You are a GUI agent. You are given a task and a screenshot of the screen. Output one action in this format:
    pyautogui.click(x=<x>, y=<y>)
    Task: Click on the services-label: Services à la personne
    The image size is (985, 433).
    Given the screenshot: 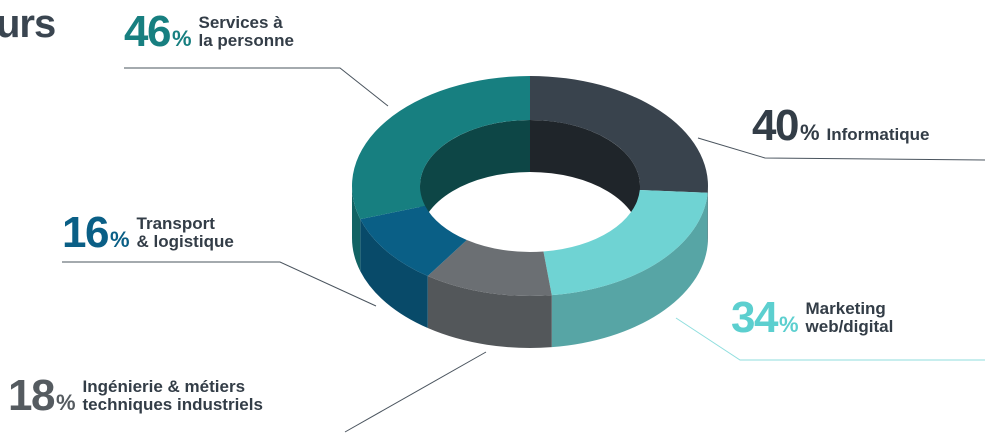 What is the action you would take?
    pyautogui.click(x=246, y=32)
    